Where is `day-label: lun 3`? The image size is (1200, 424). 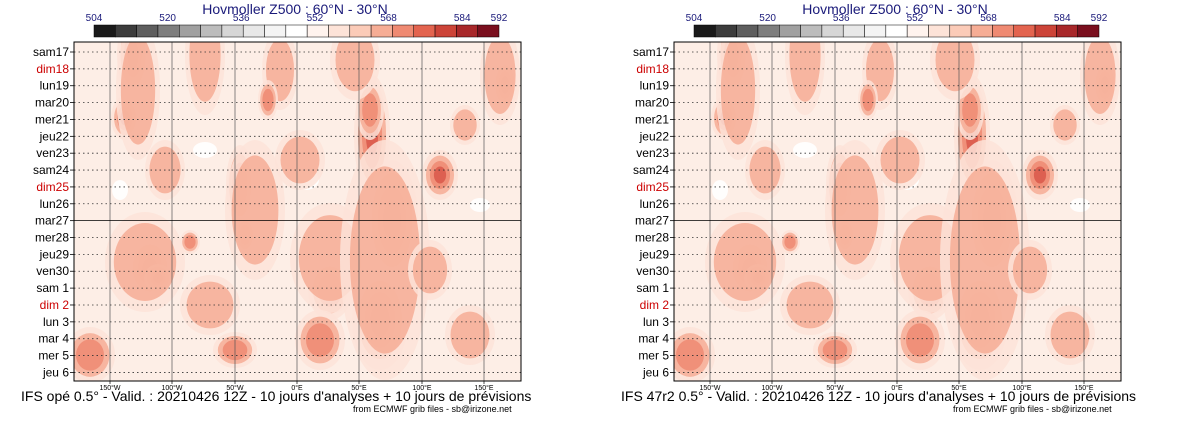 day-label: lun 3 is located at coordinates (656, 322).